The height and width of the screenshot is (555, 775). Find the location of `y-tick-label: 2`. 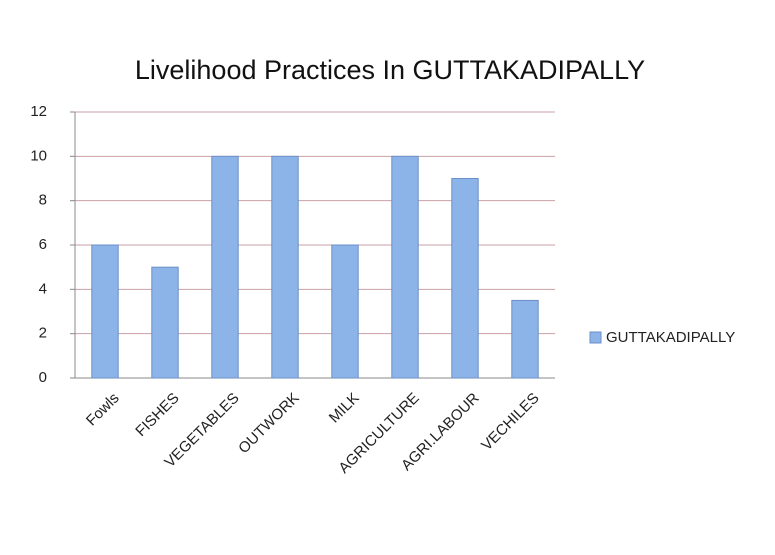

y-tick-label: 2 is located at coordinates (43, 333).